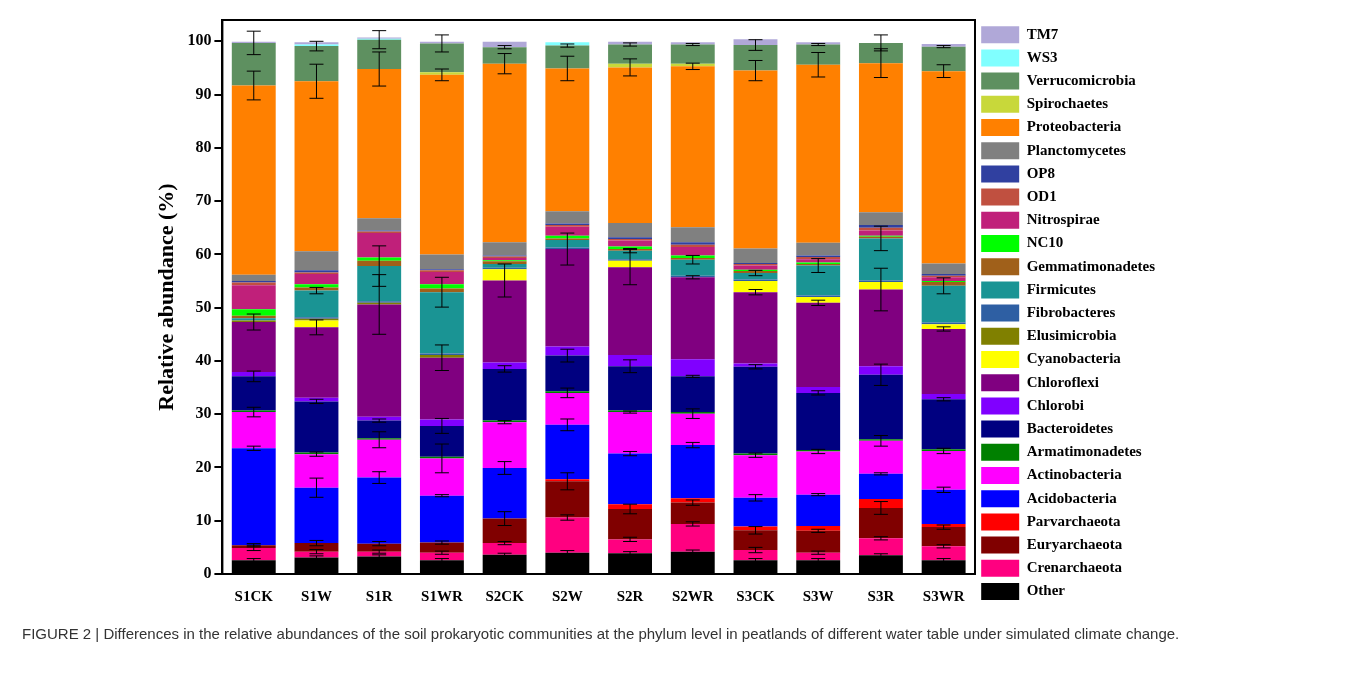 The height and width of the screenshot is (693, 1355). What do you see at coordinates (1041, 172) in the screenshot?
I see `legend-label: OP8` at bounding box center [1041, 172].